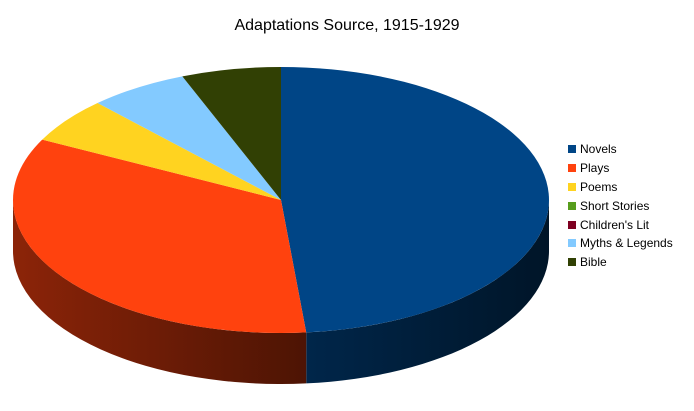 Image resolution: width=694 pixels, height=411 pixels. I want to click on legend-label: Bible, so click(593, 262).